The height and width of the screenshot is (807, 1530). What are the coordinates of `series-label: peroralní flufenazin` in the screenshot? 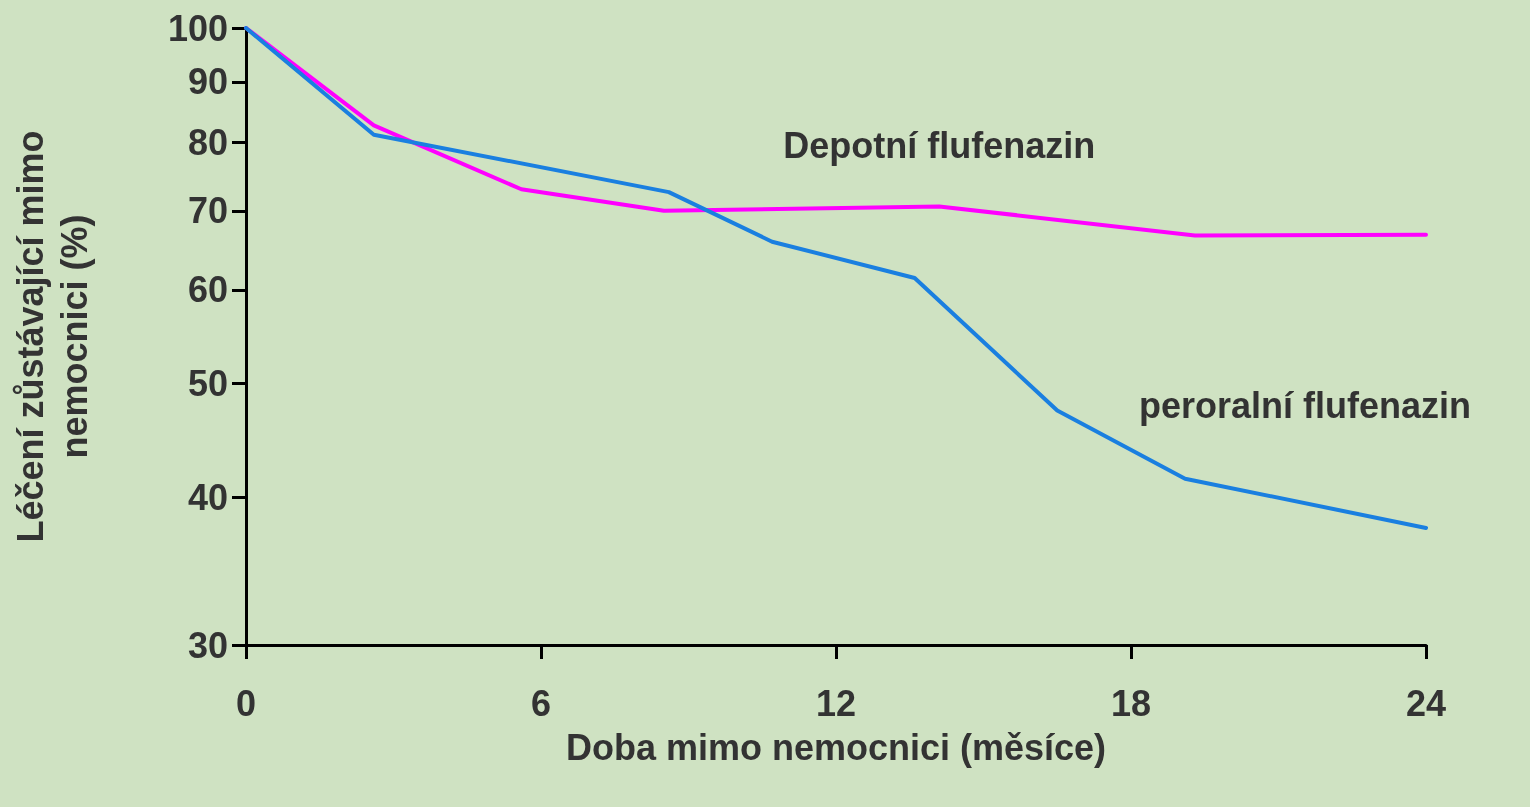 It's located at (1305, 406).